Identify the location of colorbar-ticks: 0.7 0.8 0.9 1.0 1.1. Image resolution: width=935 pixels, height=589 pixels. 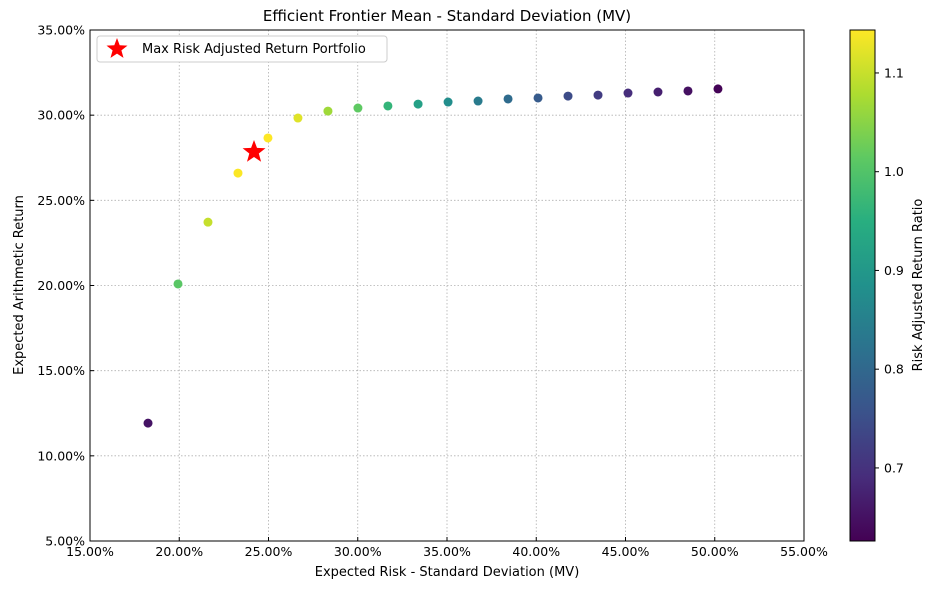
(889, 270).